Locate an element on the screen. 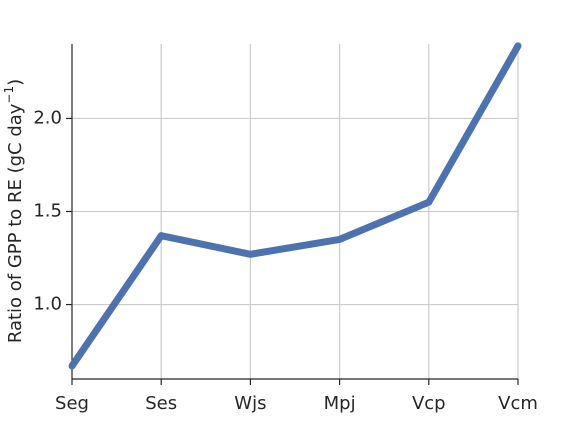  data-point-vcm is located at coordinates (518, 46).